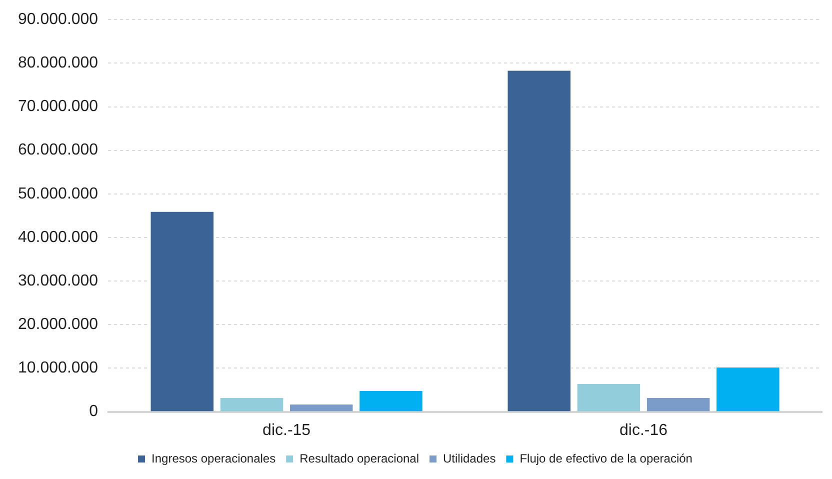 The height and width of the screenshot is (479, 832). What do you see at coordinates (58, 63) in the screenshot?
I see `y-tick-label: 80.000.000` at bounding box center [58, 63].